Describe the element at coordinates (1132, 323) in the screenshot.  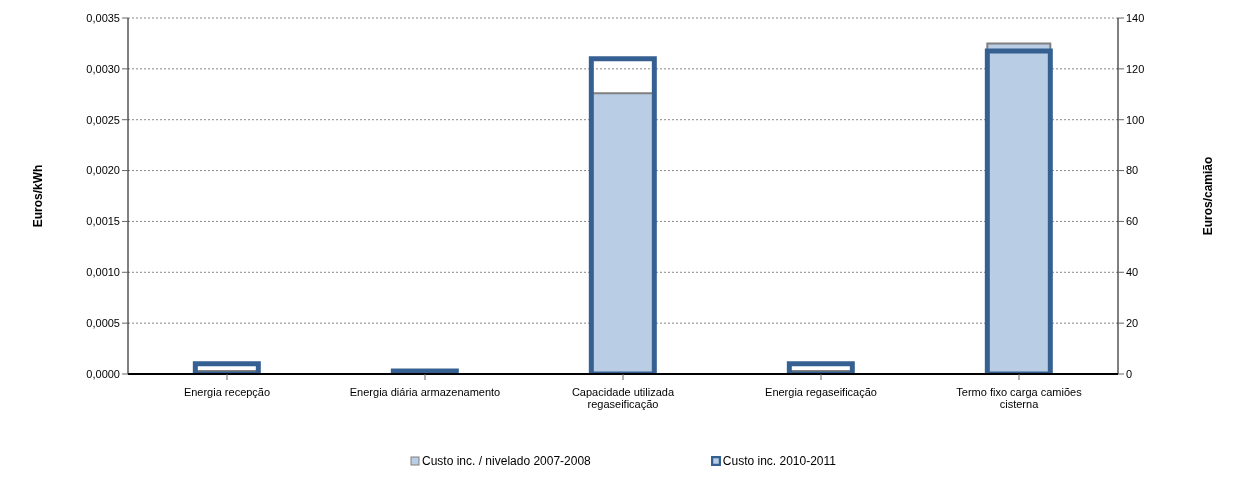
I see `y2-tick-label: 20` at that location.